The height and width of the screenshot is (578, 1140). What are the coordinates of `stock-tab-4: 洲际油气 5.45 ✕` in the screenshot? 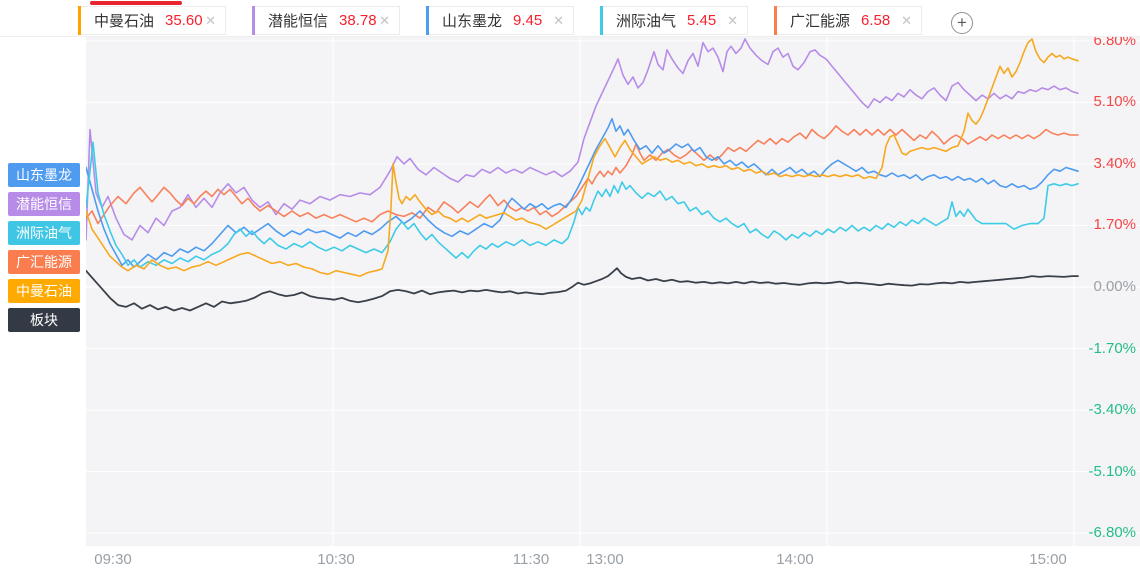 It's located at (674, 20).